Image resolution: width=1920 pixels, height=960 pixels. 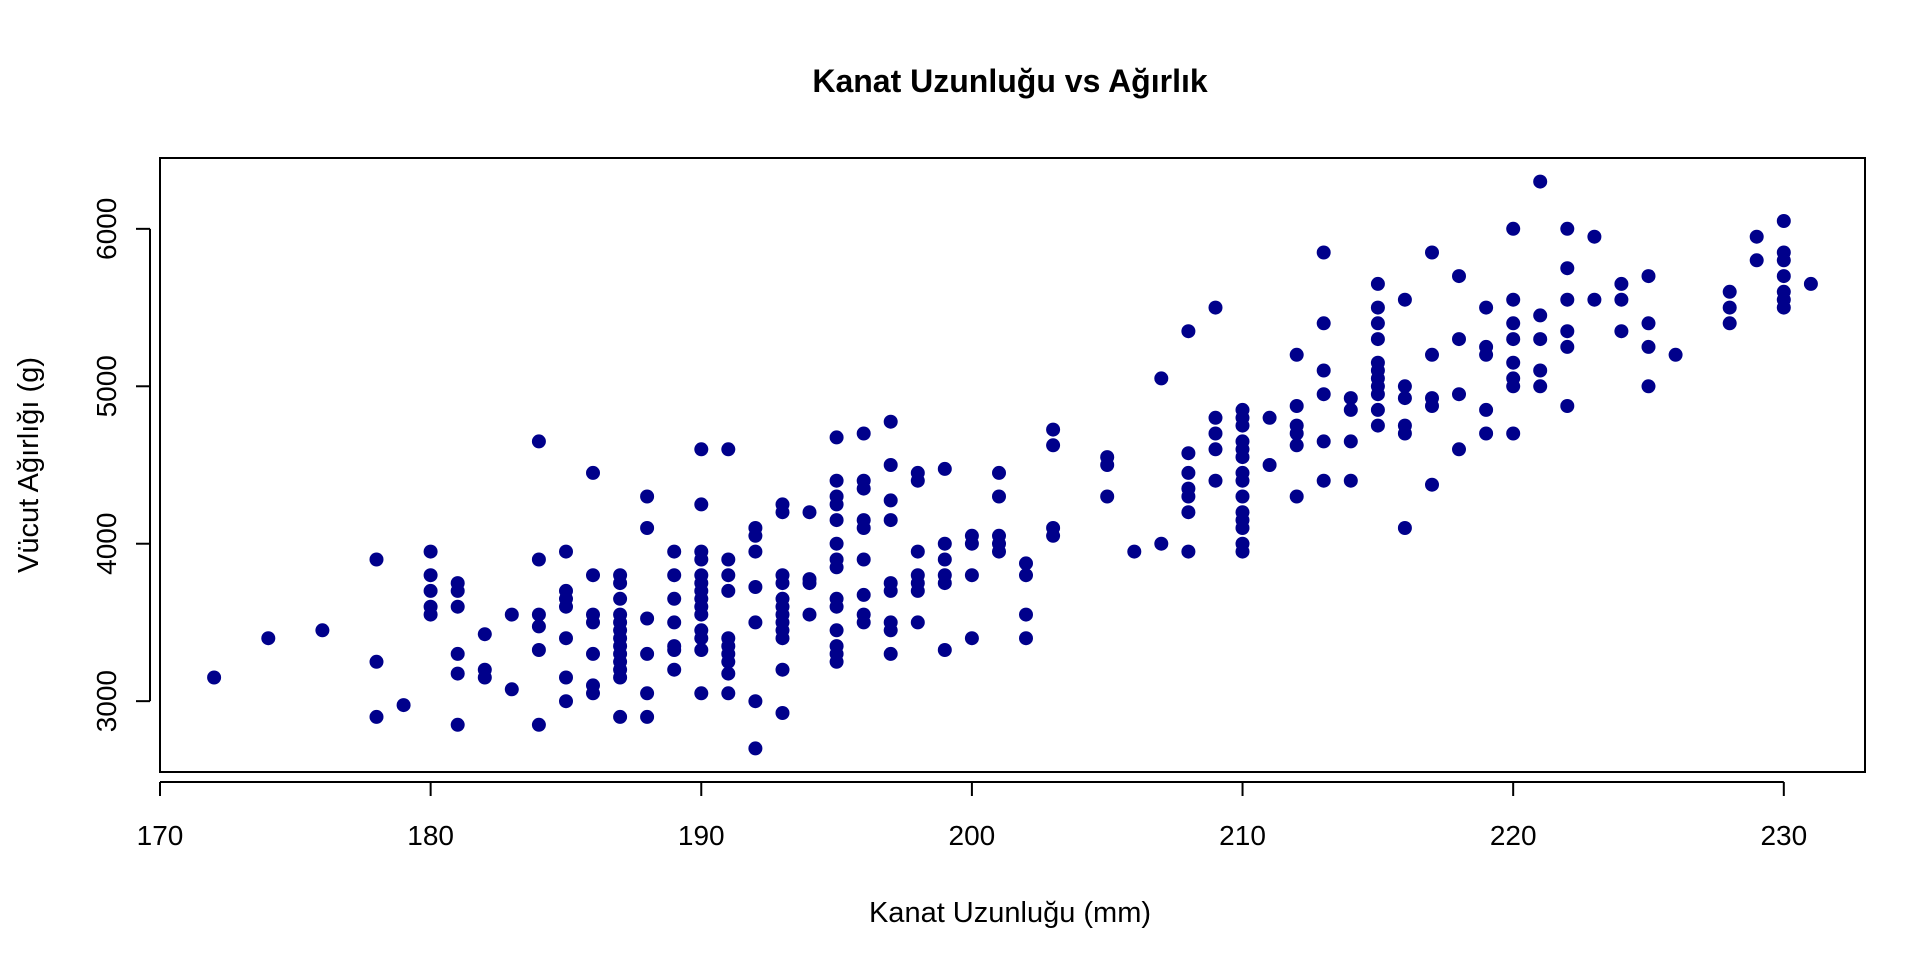 What do you see at coordinates (701, 835) in the screenshot?
I see `x-tick-label: 190` at bounding box center [701, 835].